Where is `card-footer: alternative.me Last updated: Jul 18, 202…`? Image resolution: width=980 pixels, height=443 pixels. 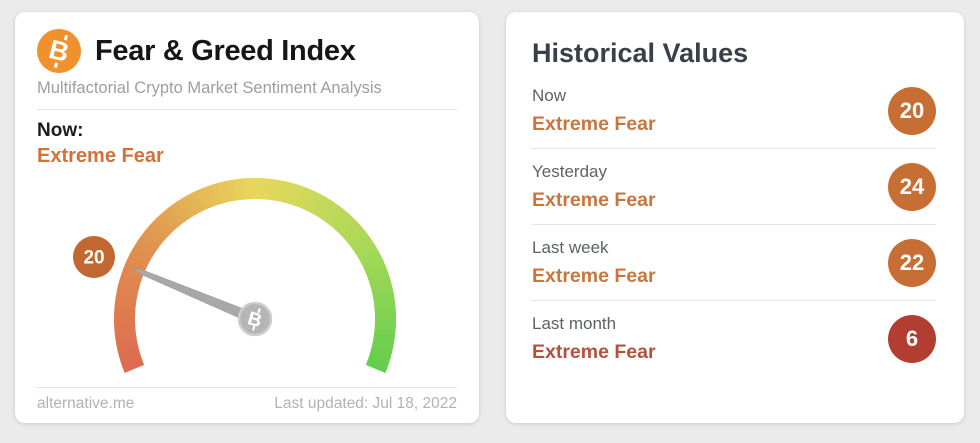 card-footer: alternative.me Last updated: Jul 18, 202… is located at coordinates (247, 404).